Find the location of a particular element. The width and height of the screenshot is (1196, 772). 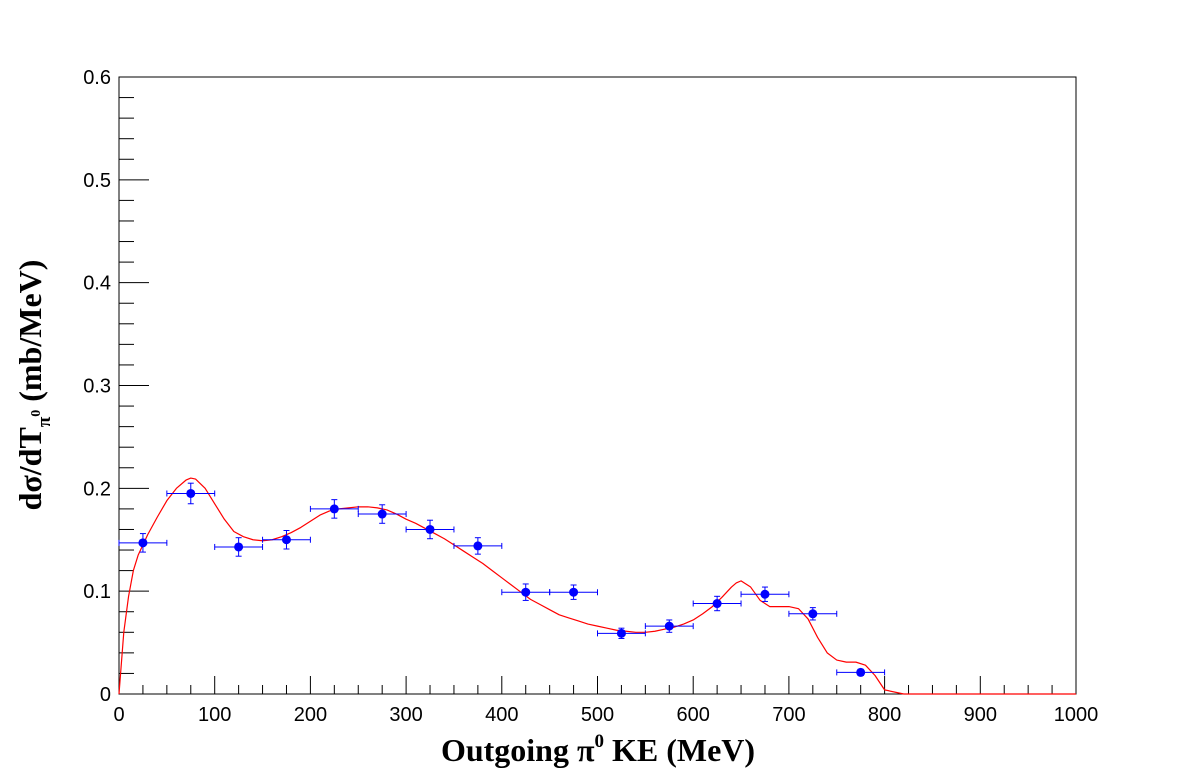

x-tick-label: 1000 is located at coordinates (1076, 715).